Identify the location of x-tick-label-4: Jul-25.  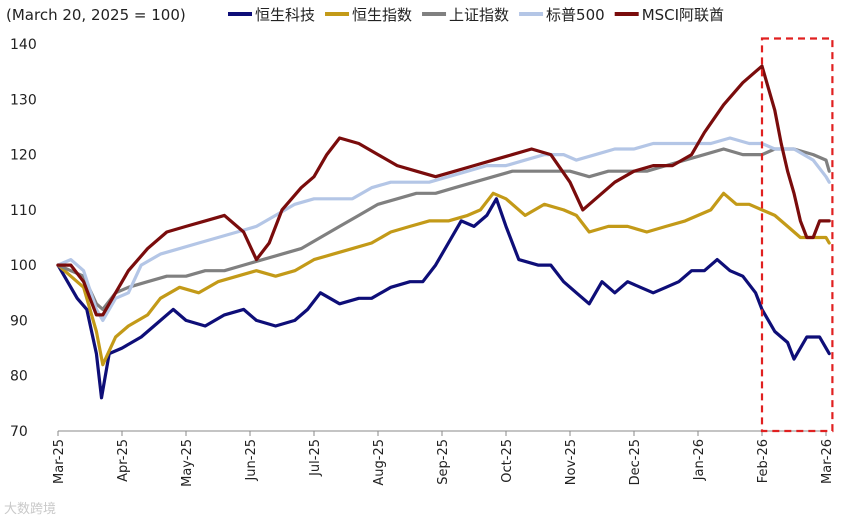
(315, 458).